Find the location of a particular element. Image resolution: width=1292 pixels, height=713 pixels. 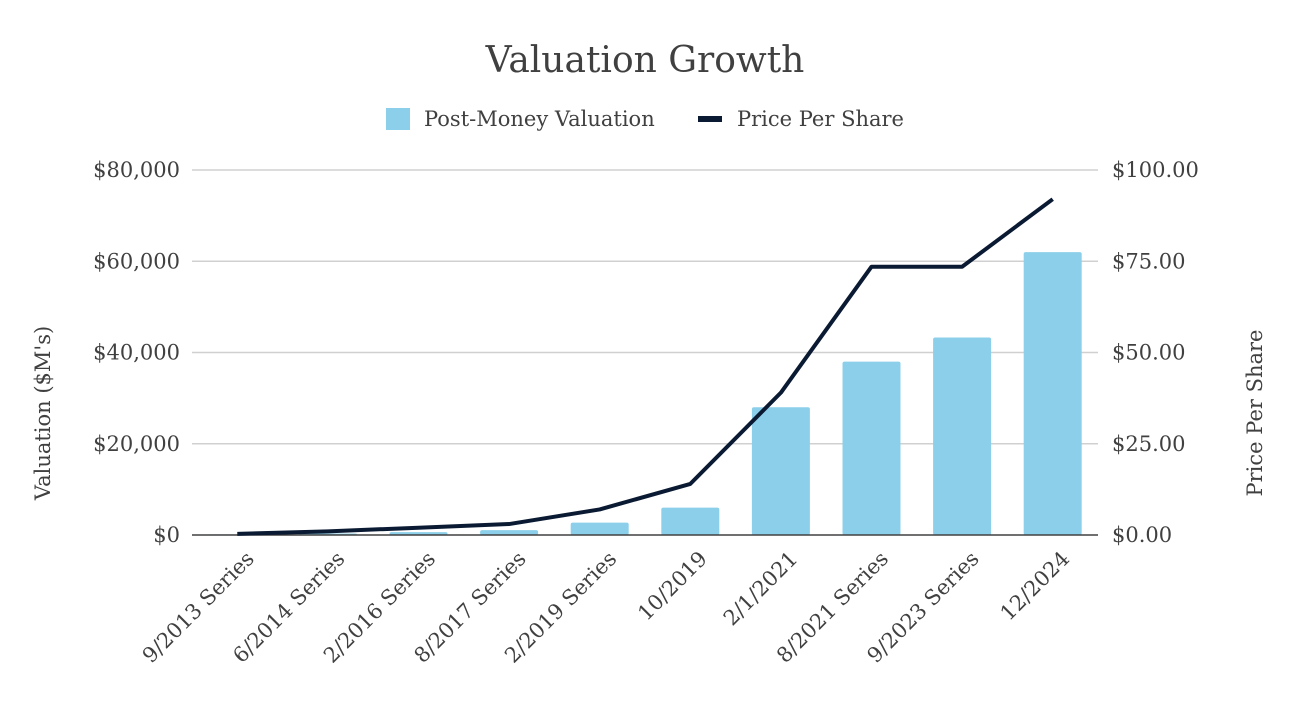

legend-swatch-price-per-share is located at coordinates (710, 119).